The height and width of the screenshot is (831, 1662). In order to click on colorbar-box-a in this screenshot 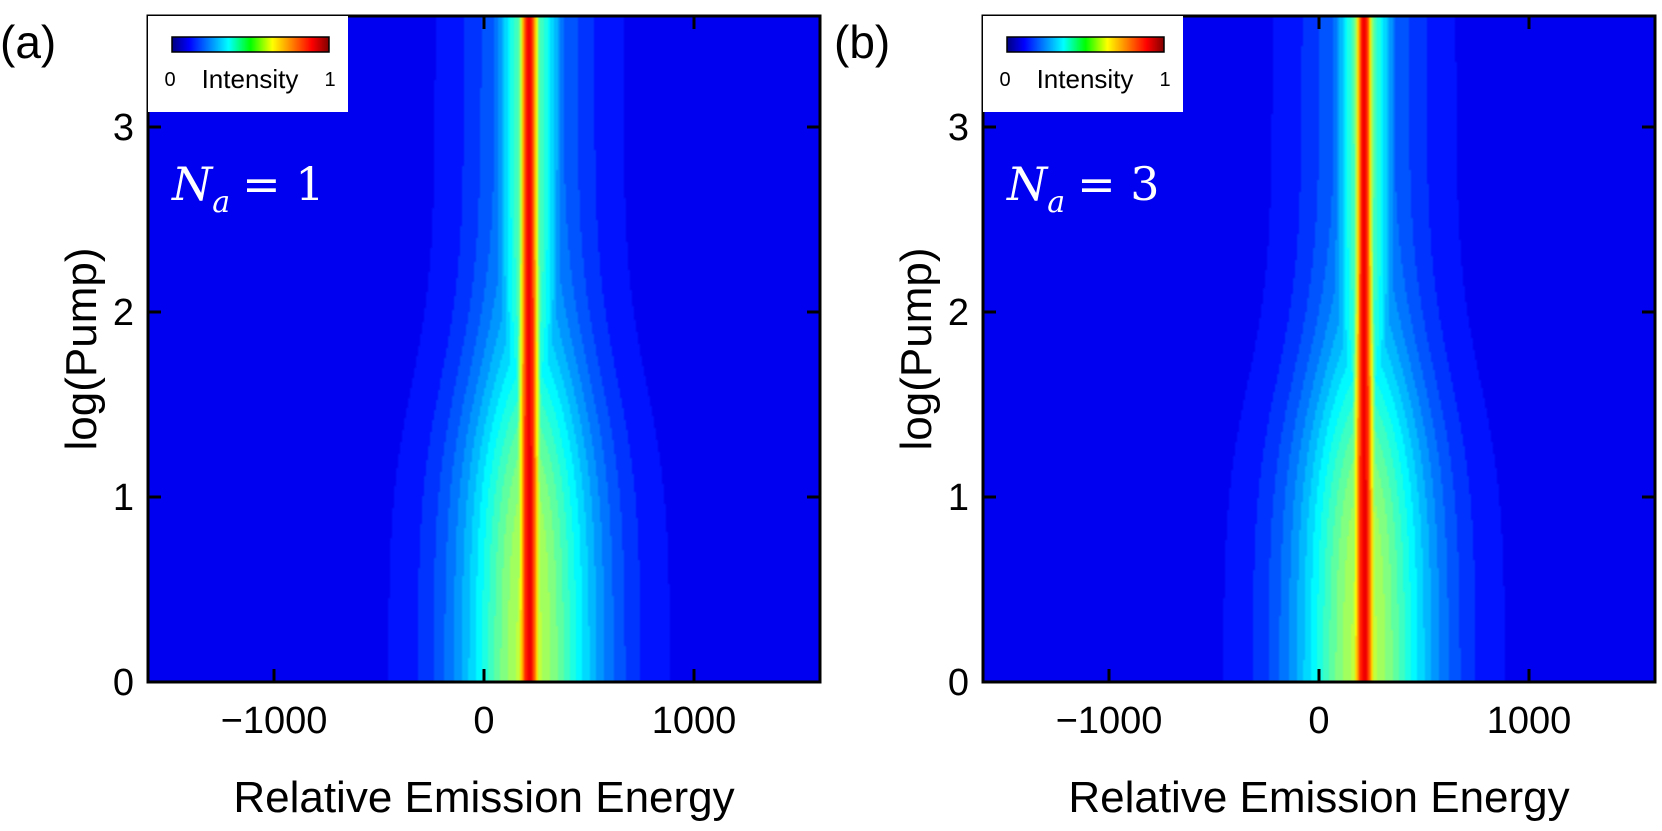, I will do `click(248, 64)`.